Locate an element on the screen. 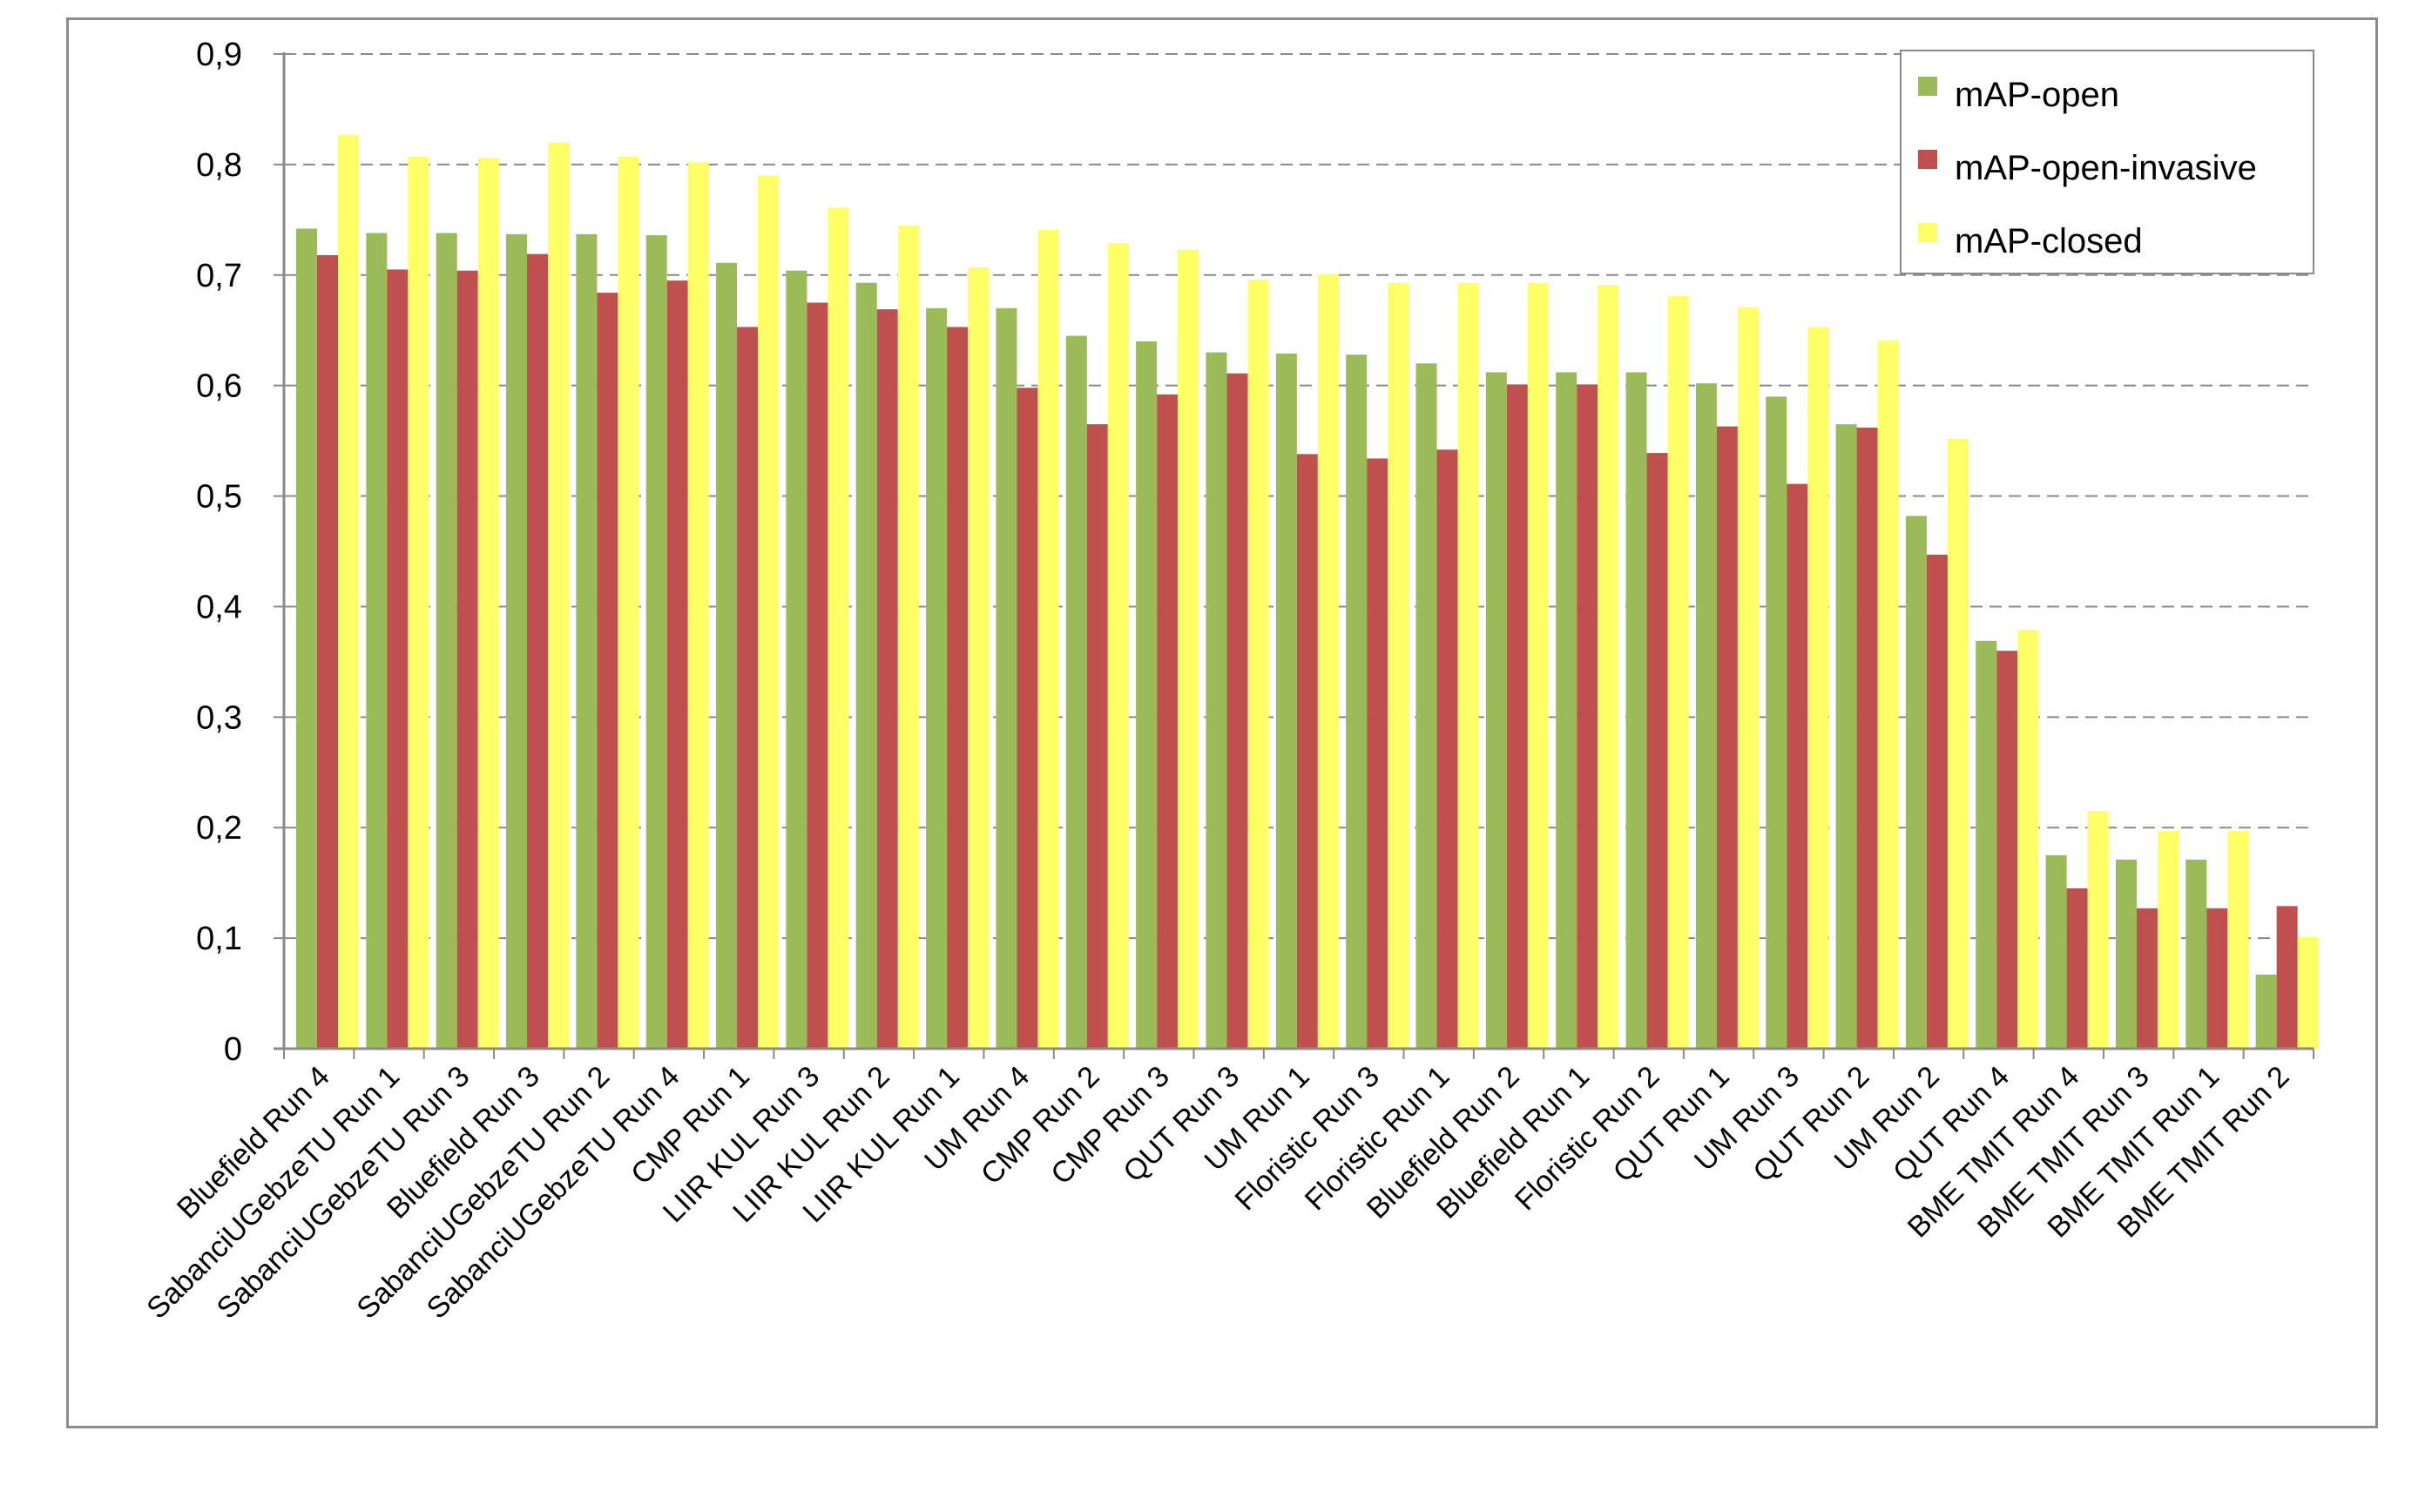 The height and width of the screenshot is (1512, 2432). legend-label: mAP-open-invasive is located at coordinates (2106, 168).